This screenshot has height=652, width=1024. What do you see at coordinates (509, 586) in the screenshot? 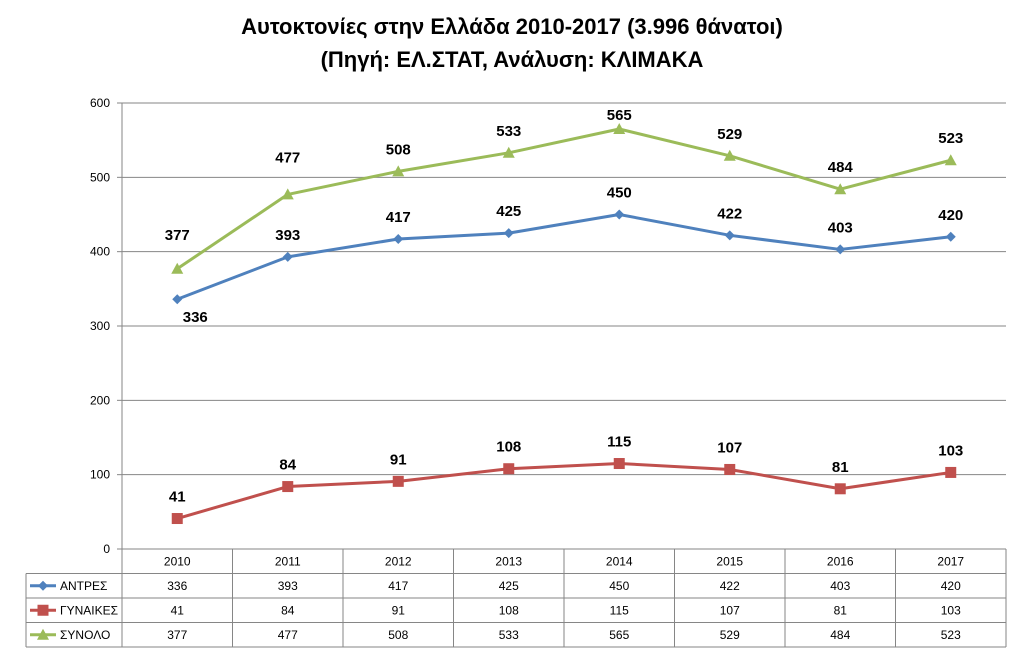
I see `table-cell: 425` at bounding box center [509, 586].